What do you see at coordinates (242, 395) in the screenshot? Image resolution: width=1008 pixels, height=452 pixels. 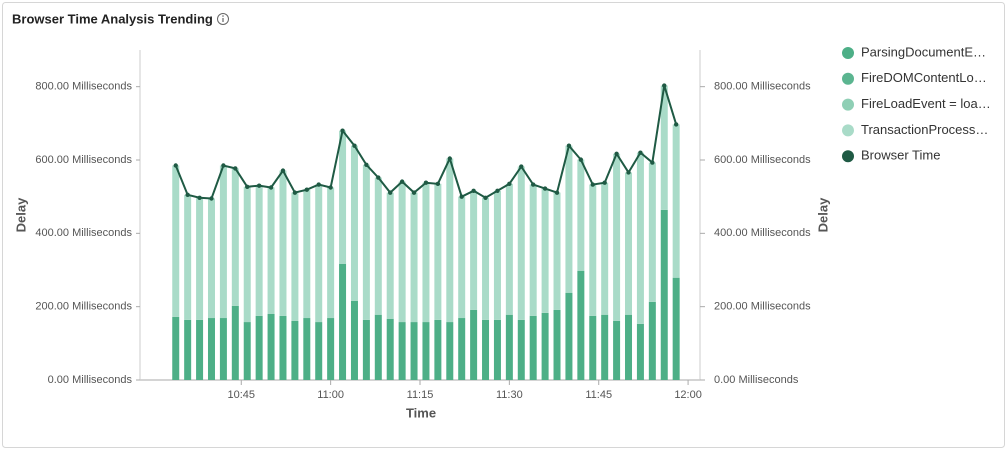 I see `x-tick-label: 10:45` at bounding box center [242, 395].